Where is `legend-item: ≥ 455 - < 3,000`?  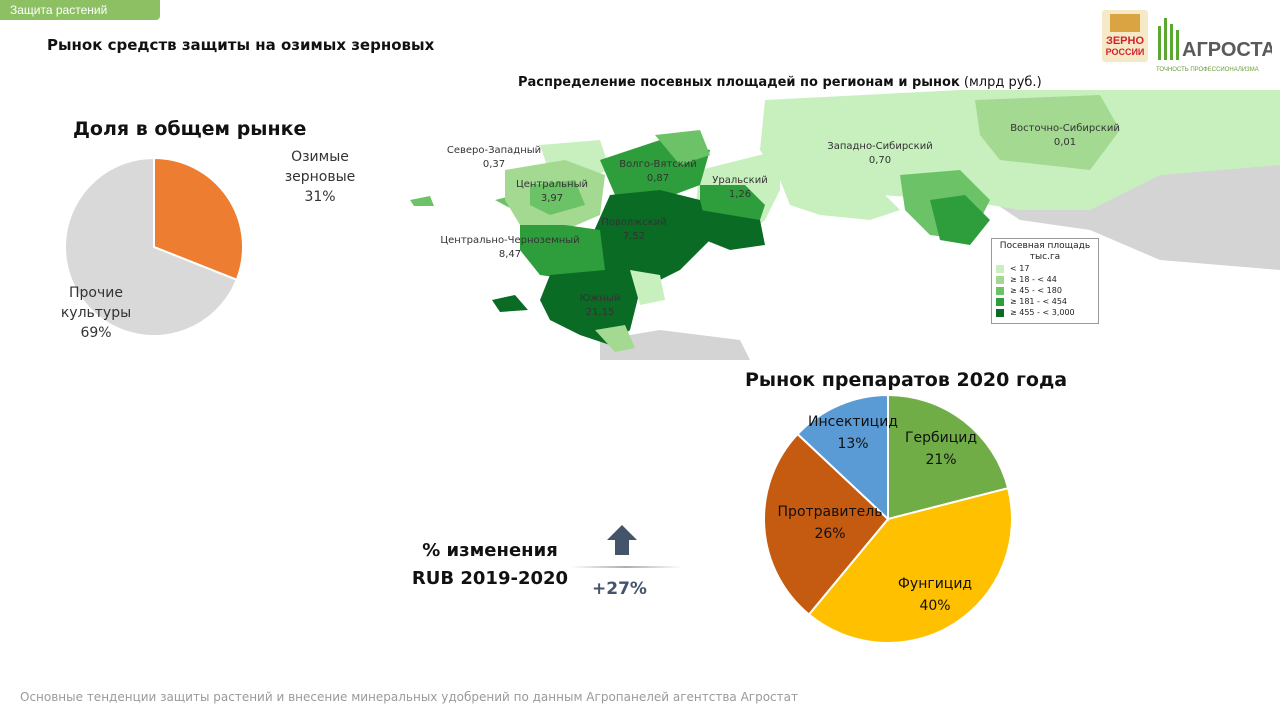 legend-item: ≥ 455 - < 3,000 is located at coordinates (1045, 312).